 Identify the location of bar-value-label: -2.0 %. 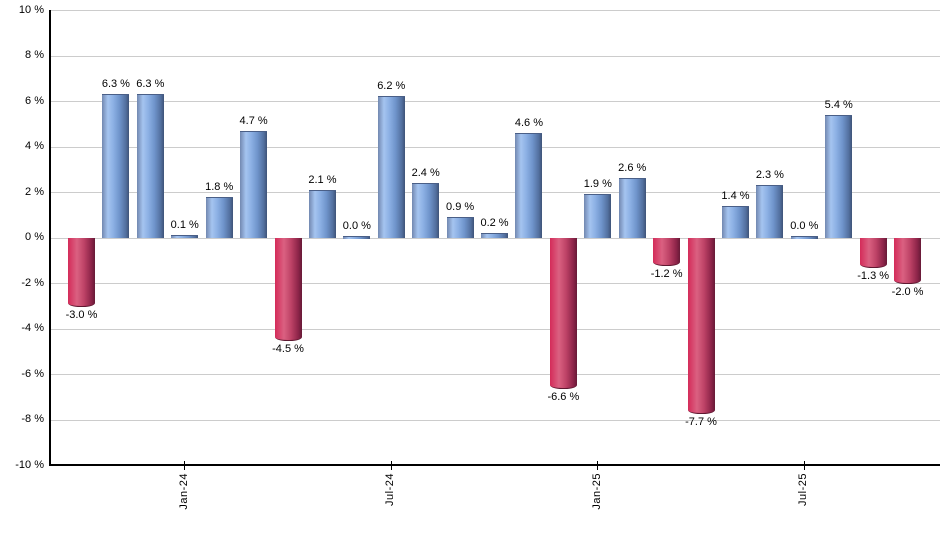
(907, 292).